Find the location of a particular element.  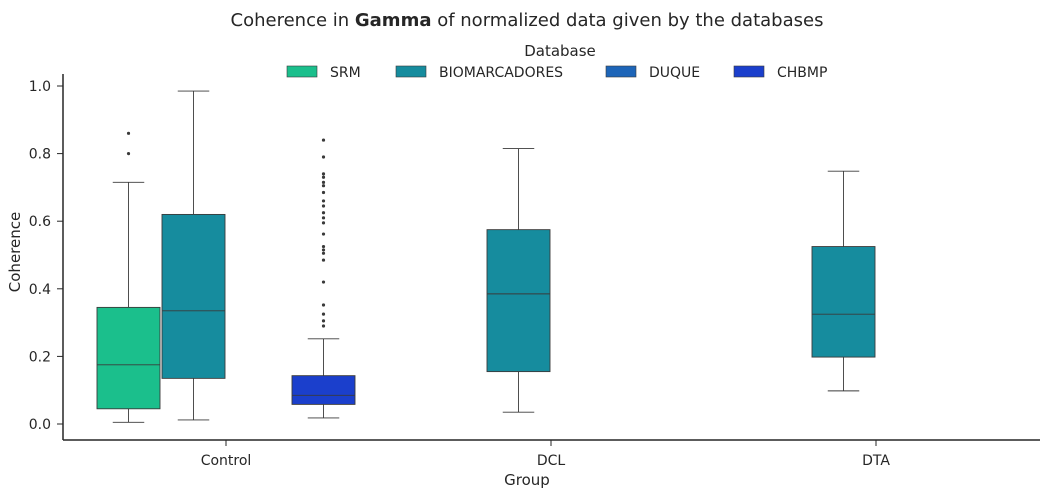

box-biomarcadores-dcl is located at coordinates (518, 280).